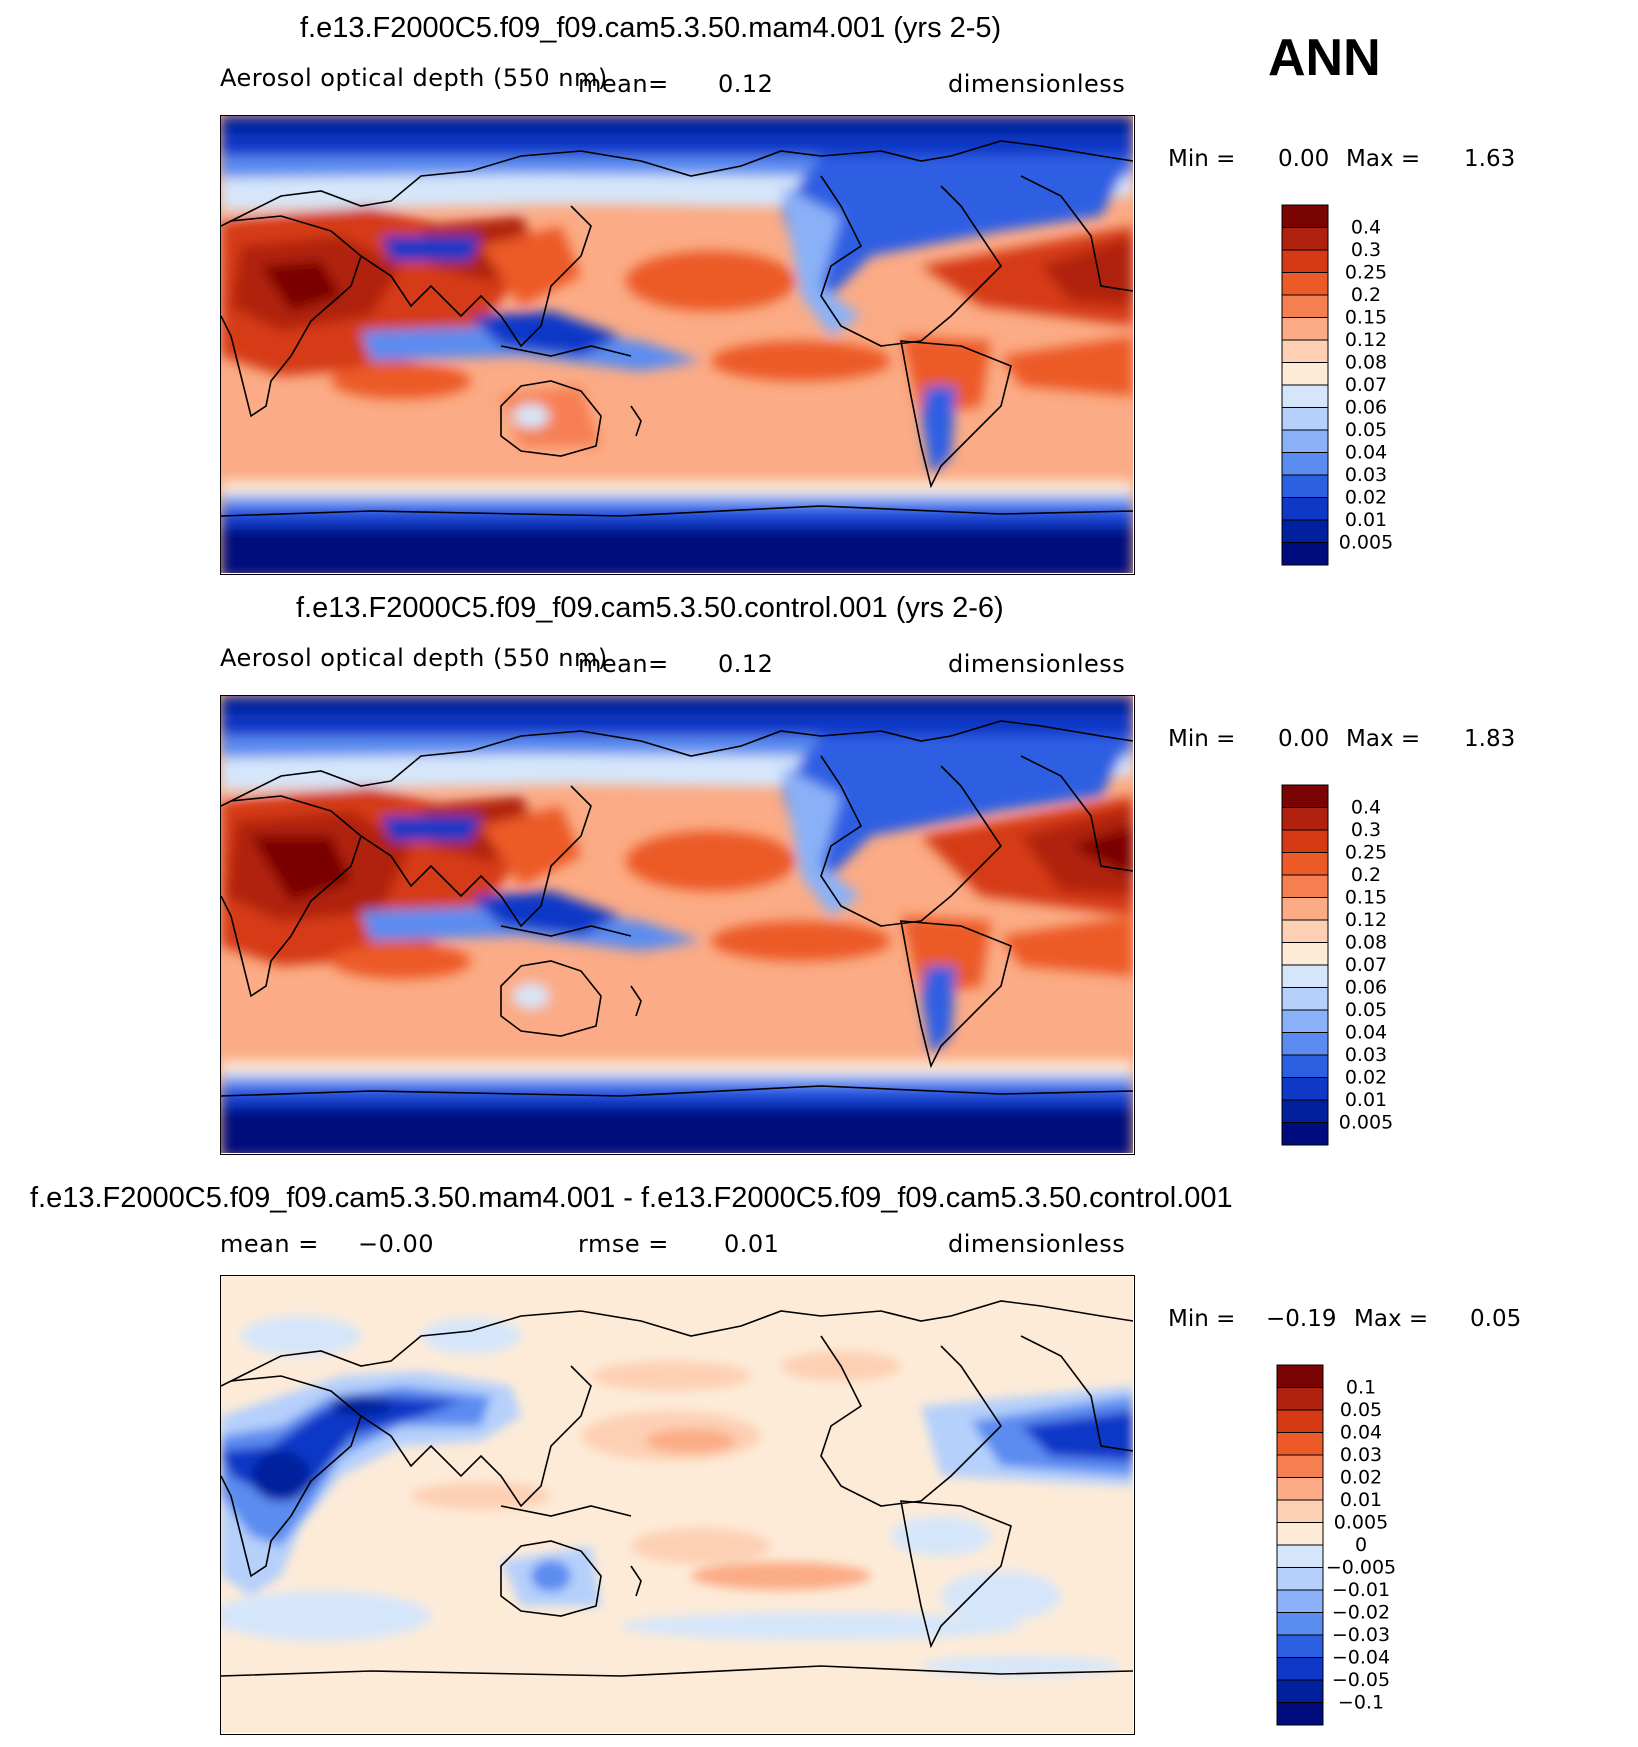 Image resolution: width=1638 pixels, height=1747 pixels. Describe the element at coordinates (1361, 1703) in the screenshot. I see `colorbar-tick-label: −0.1` at that location.